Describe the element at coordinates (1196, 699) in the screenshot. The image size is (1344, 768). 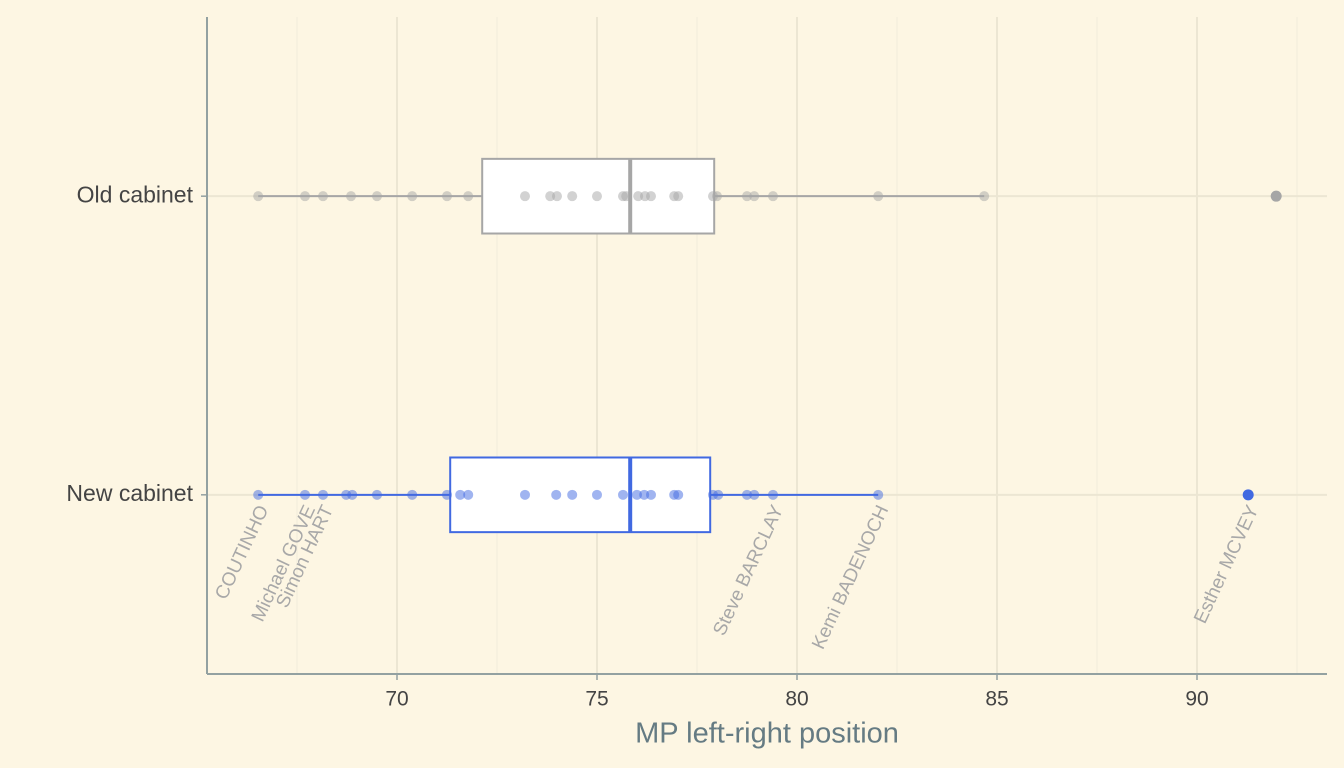
I see `x-tick-label: 90` at that location.